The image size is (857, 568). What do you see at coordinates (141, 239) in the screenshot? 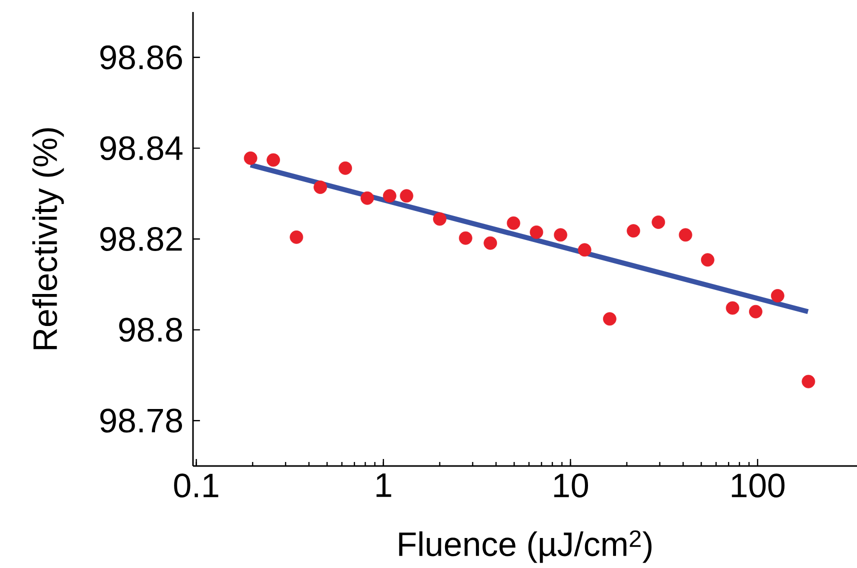
I see `y-tick-label: 98.82` at bounding box center [141, 239].